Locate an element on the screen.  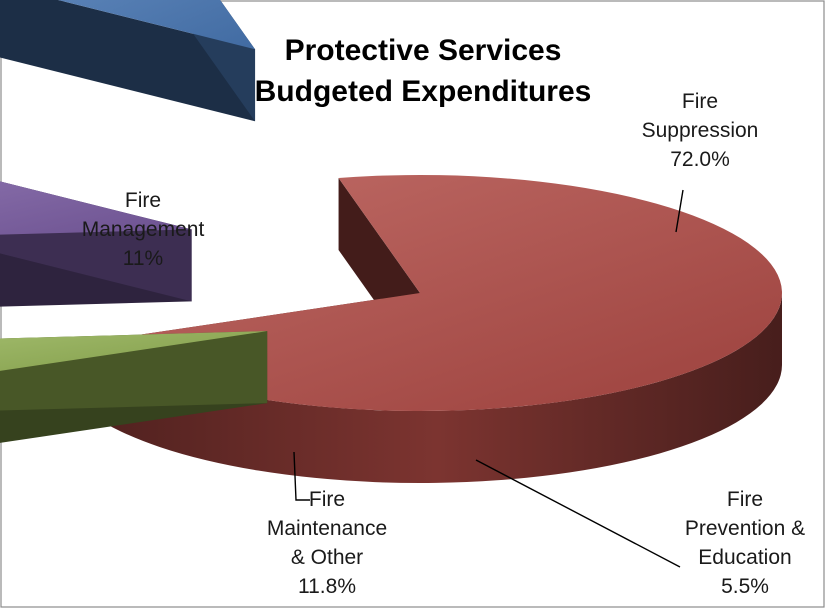
slice-label-1-line-0: Fire is located at coordinates (745, 499).